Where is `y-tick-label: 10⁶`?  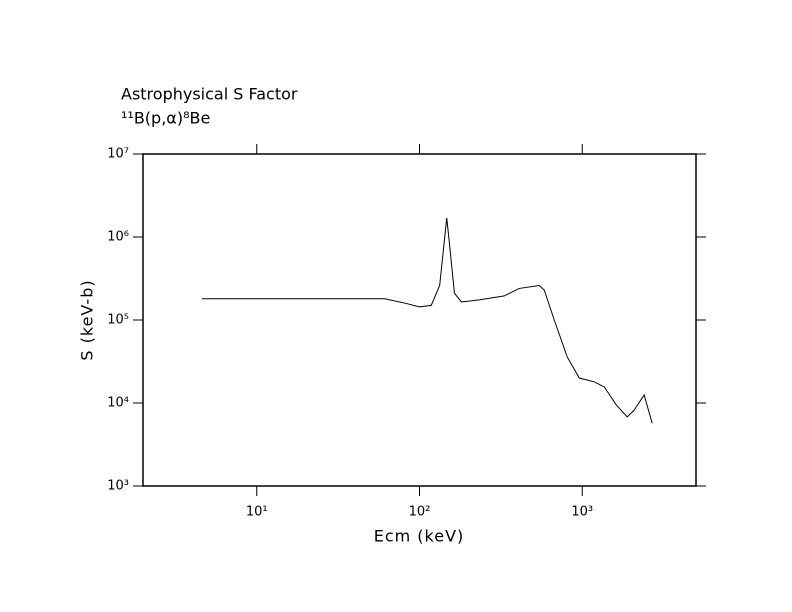
y-tick-label: 10⁶ is located at coordinates (118, 237).